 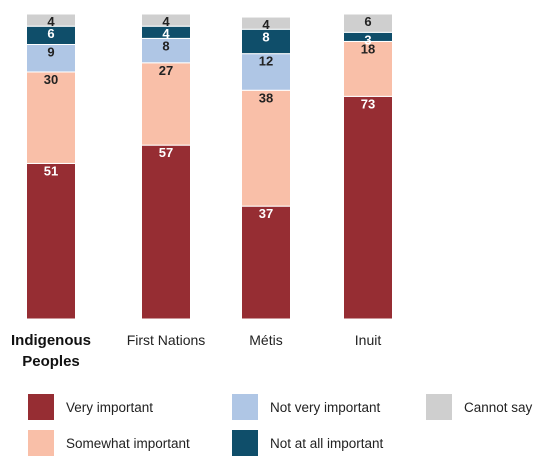 What do you see at coordinates (51, 241) in the screenshot?
I see `bar-indigenous-peoples-very-important` at bounding box center [51, 241].